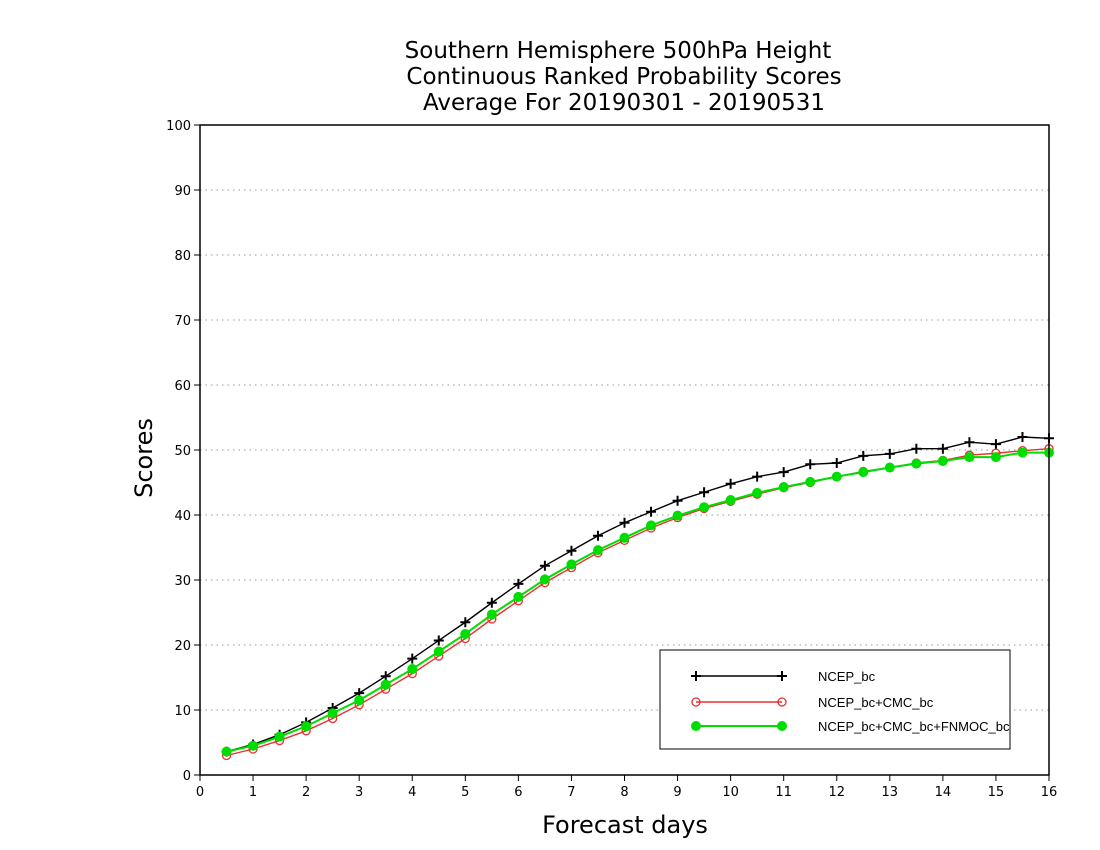  Describe the element at coordinates (359, 792) in the screenshot. I see `x-tick-label: 3` at that location.